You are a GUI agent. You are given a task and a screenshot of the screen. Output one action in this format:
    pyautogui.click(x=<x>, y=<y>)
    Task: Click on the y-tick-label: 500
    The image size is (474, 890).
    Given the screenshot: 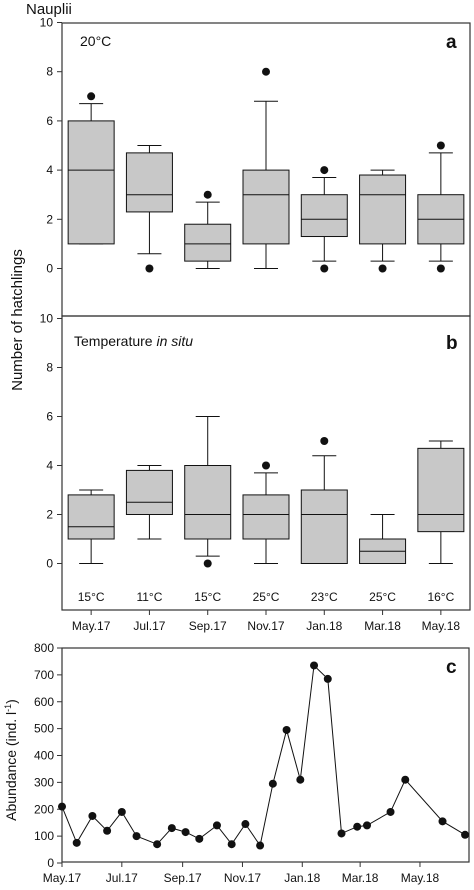 What is the action you would take?
    pyautogui.click(x=44, y=729)
    